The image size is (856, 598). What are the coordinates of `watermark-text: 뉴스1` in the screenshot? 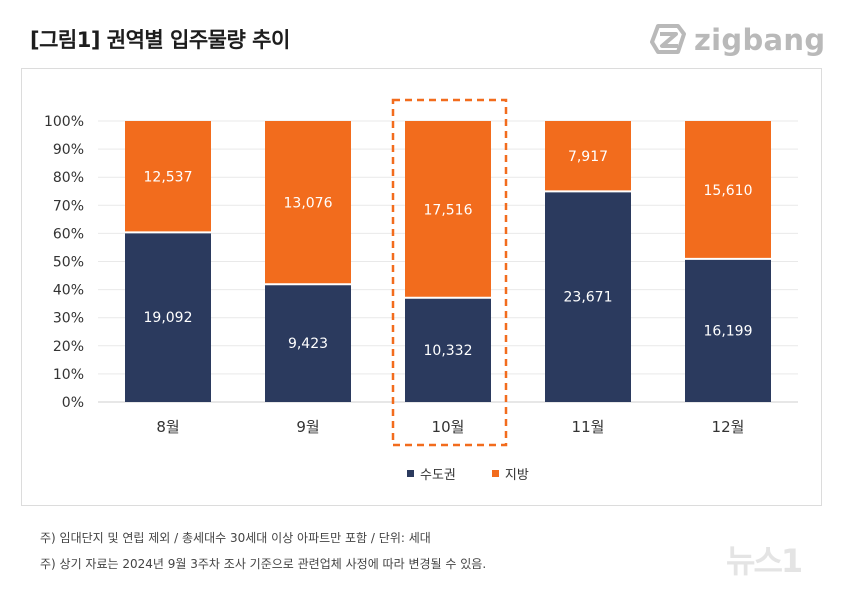 It's located at (764, 561).